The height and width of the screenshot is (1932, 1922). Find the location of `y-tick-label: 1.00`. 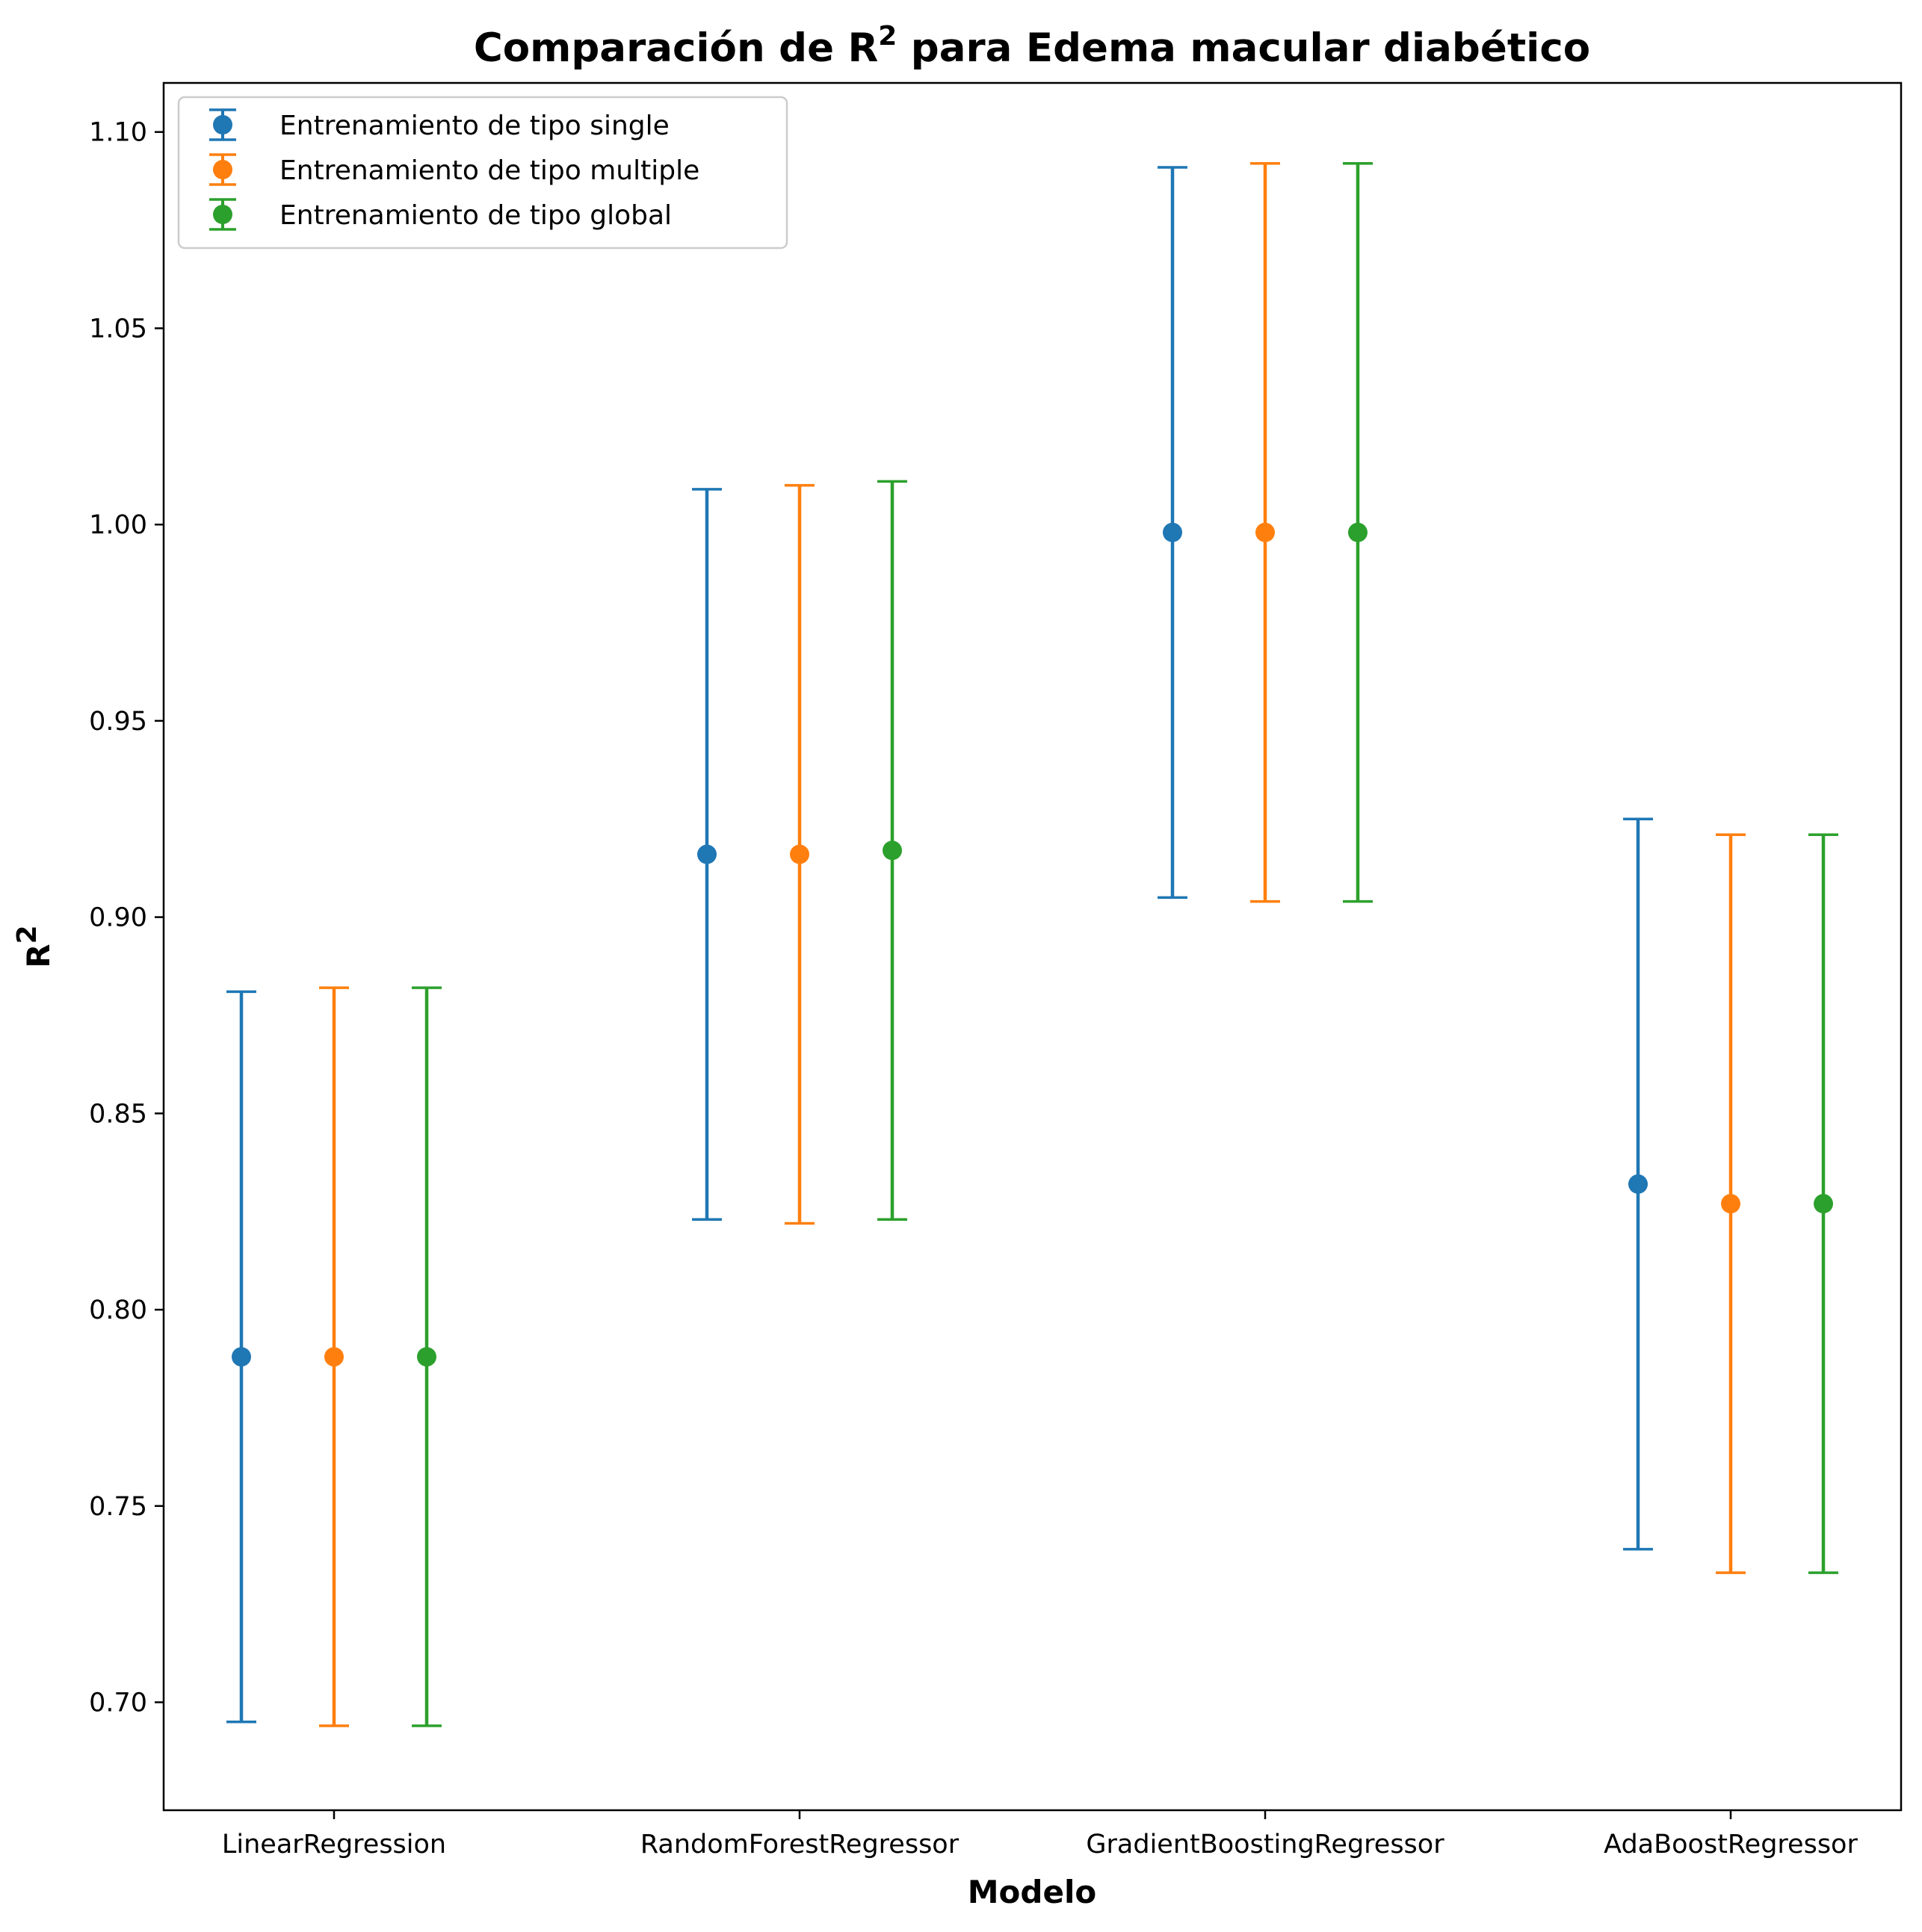

y-tick-label: 1.00 is located at coordinates (118, 525).